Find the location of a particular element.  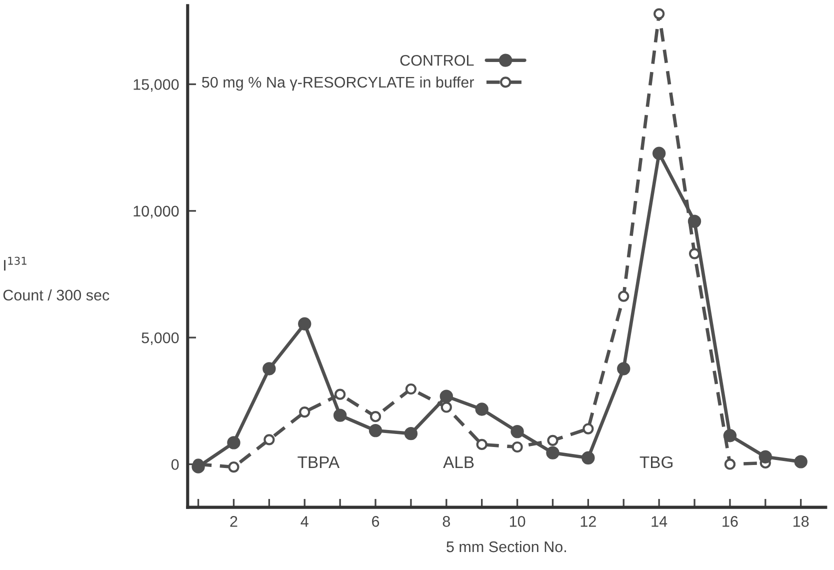

y-tick-label: 5,000 is located at coordinates (160, 339).